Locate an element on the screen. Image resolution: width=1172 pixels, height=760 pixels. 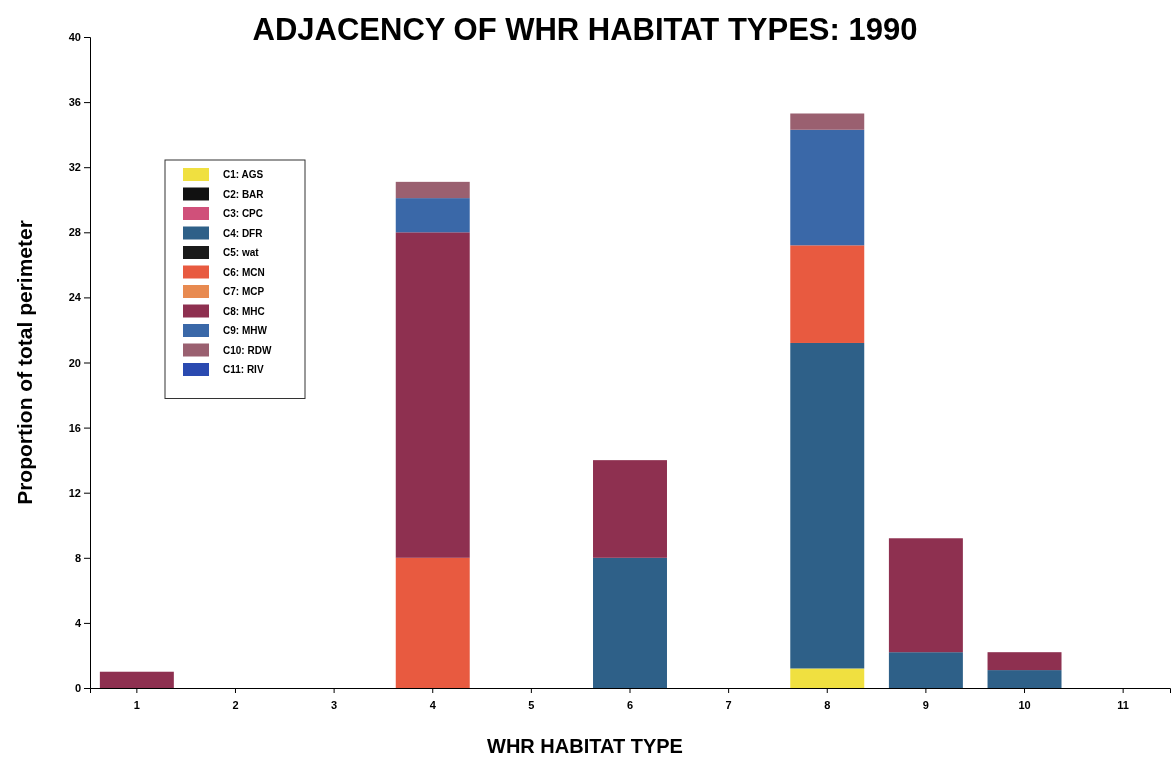
x-tick-label: 9 is located at coordinates (925, 705).